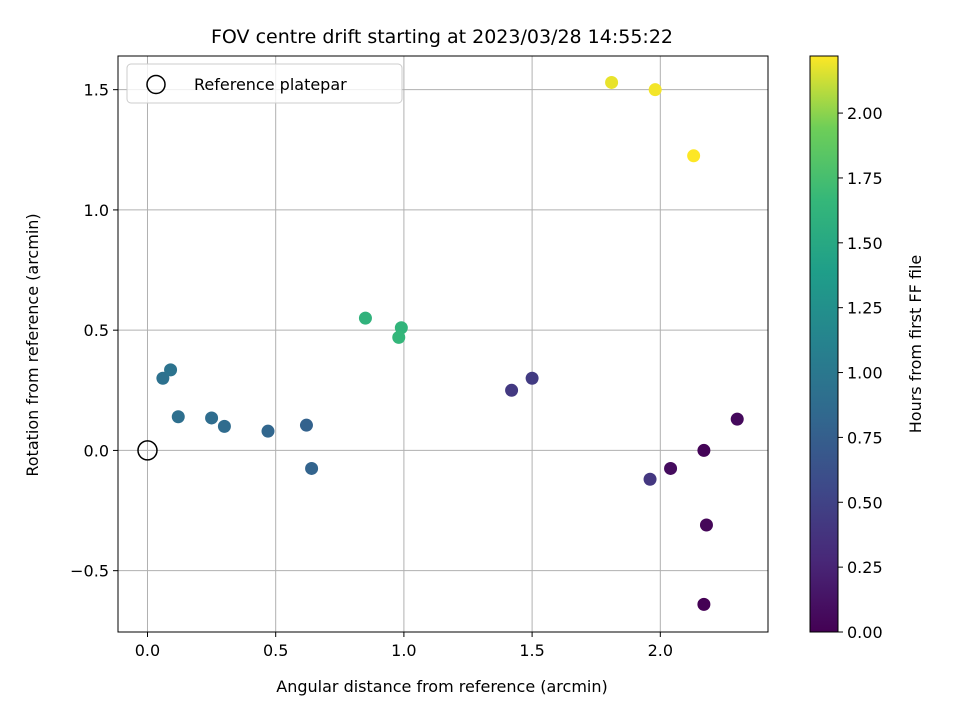  I want to click on y-tick-label: 0.0, so click(96, 450).